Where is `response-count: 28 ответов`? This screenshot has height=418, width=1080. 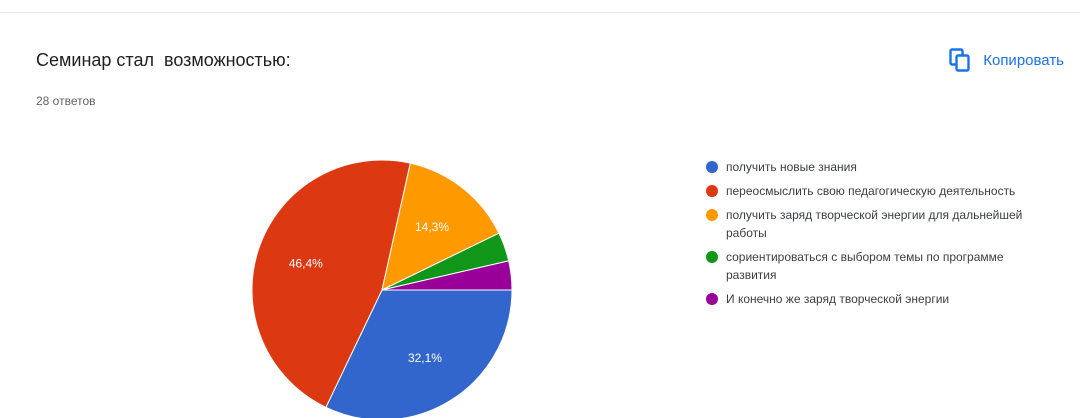
response-count: 28 ответов is located at coordinates (66, 101).